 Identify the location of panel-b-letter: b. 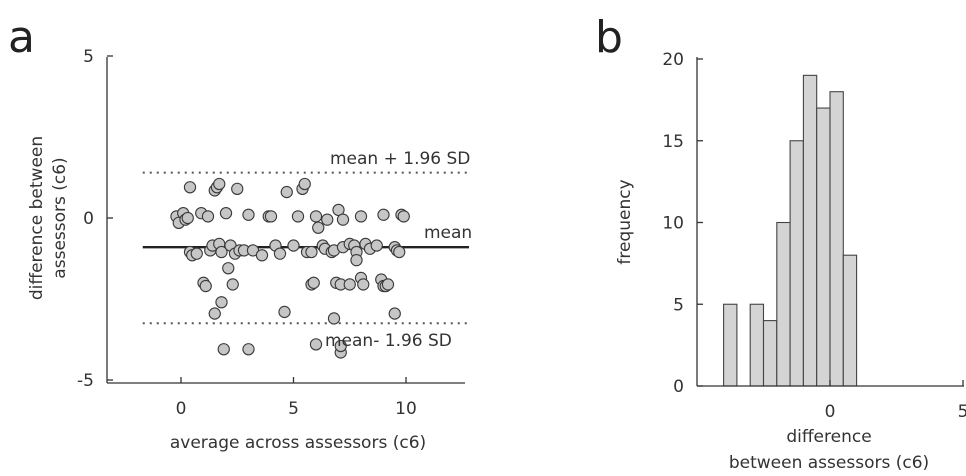
(609, 37).